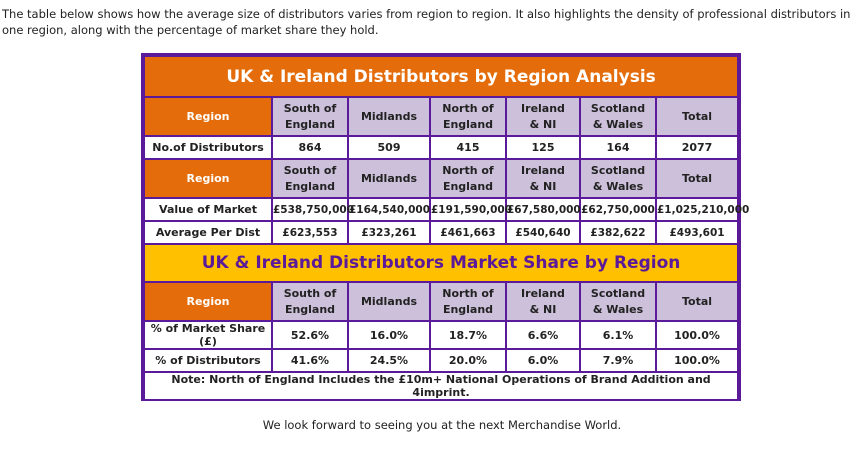 This screenshot has width=864, height=452. Describe the element at coordinates (543, 232) in the screenshot. I see `value-cell: £540,640` at that location.